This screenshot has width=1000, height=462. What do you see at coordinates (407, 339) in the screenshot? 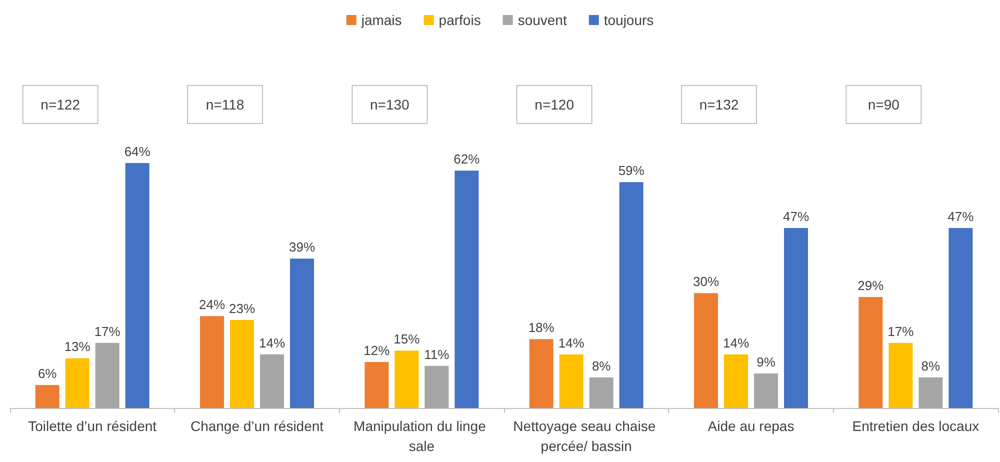
I see `data-label: 15%` at bounding box center [407, 339].